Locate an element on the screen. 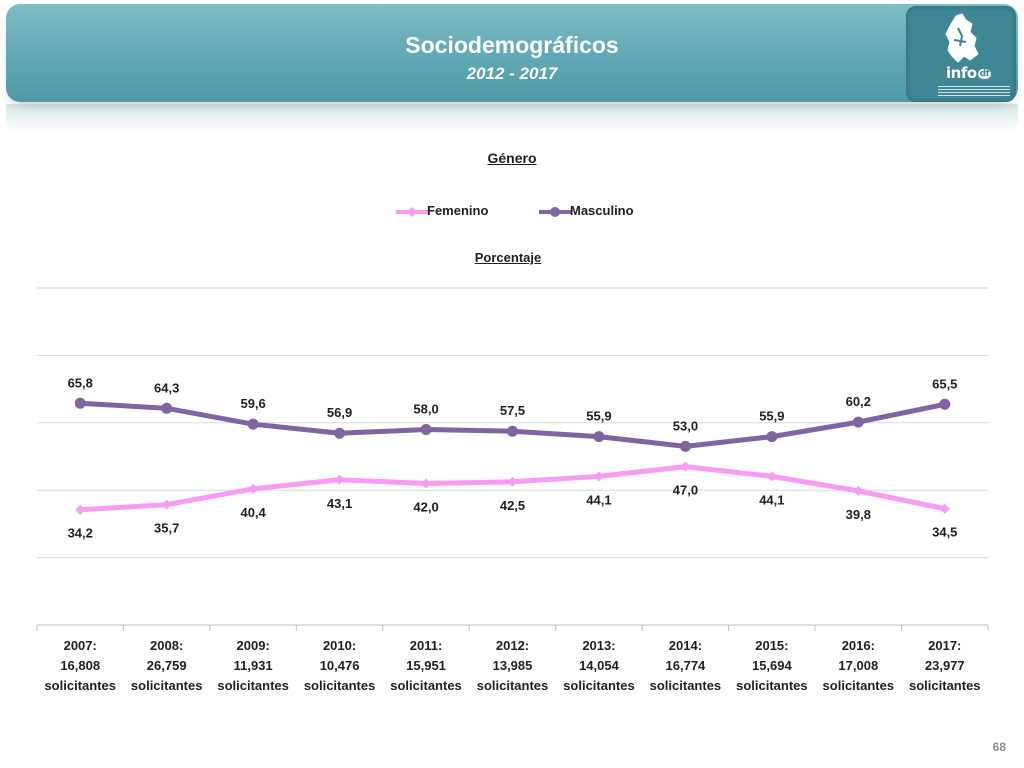 The width and height of the screenshot is (1024, 768). data-label-femenino: 40,4 is located at coordinates (253, 512).